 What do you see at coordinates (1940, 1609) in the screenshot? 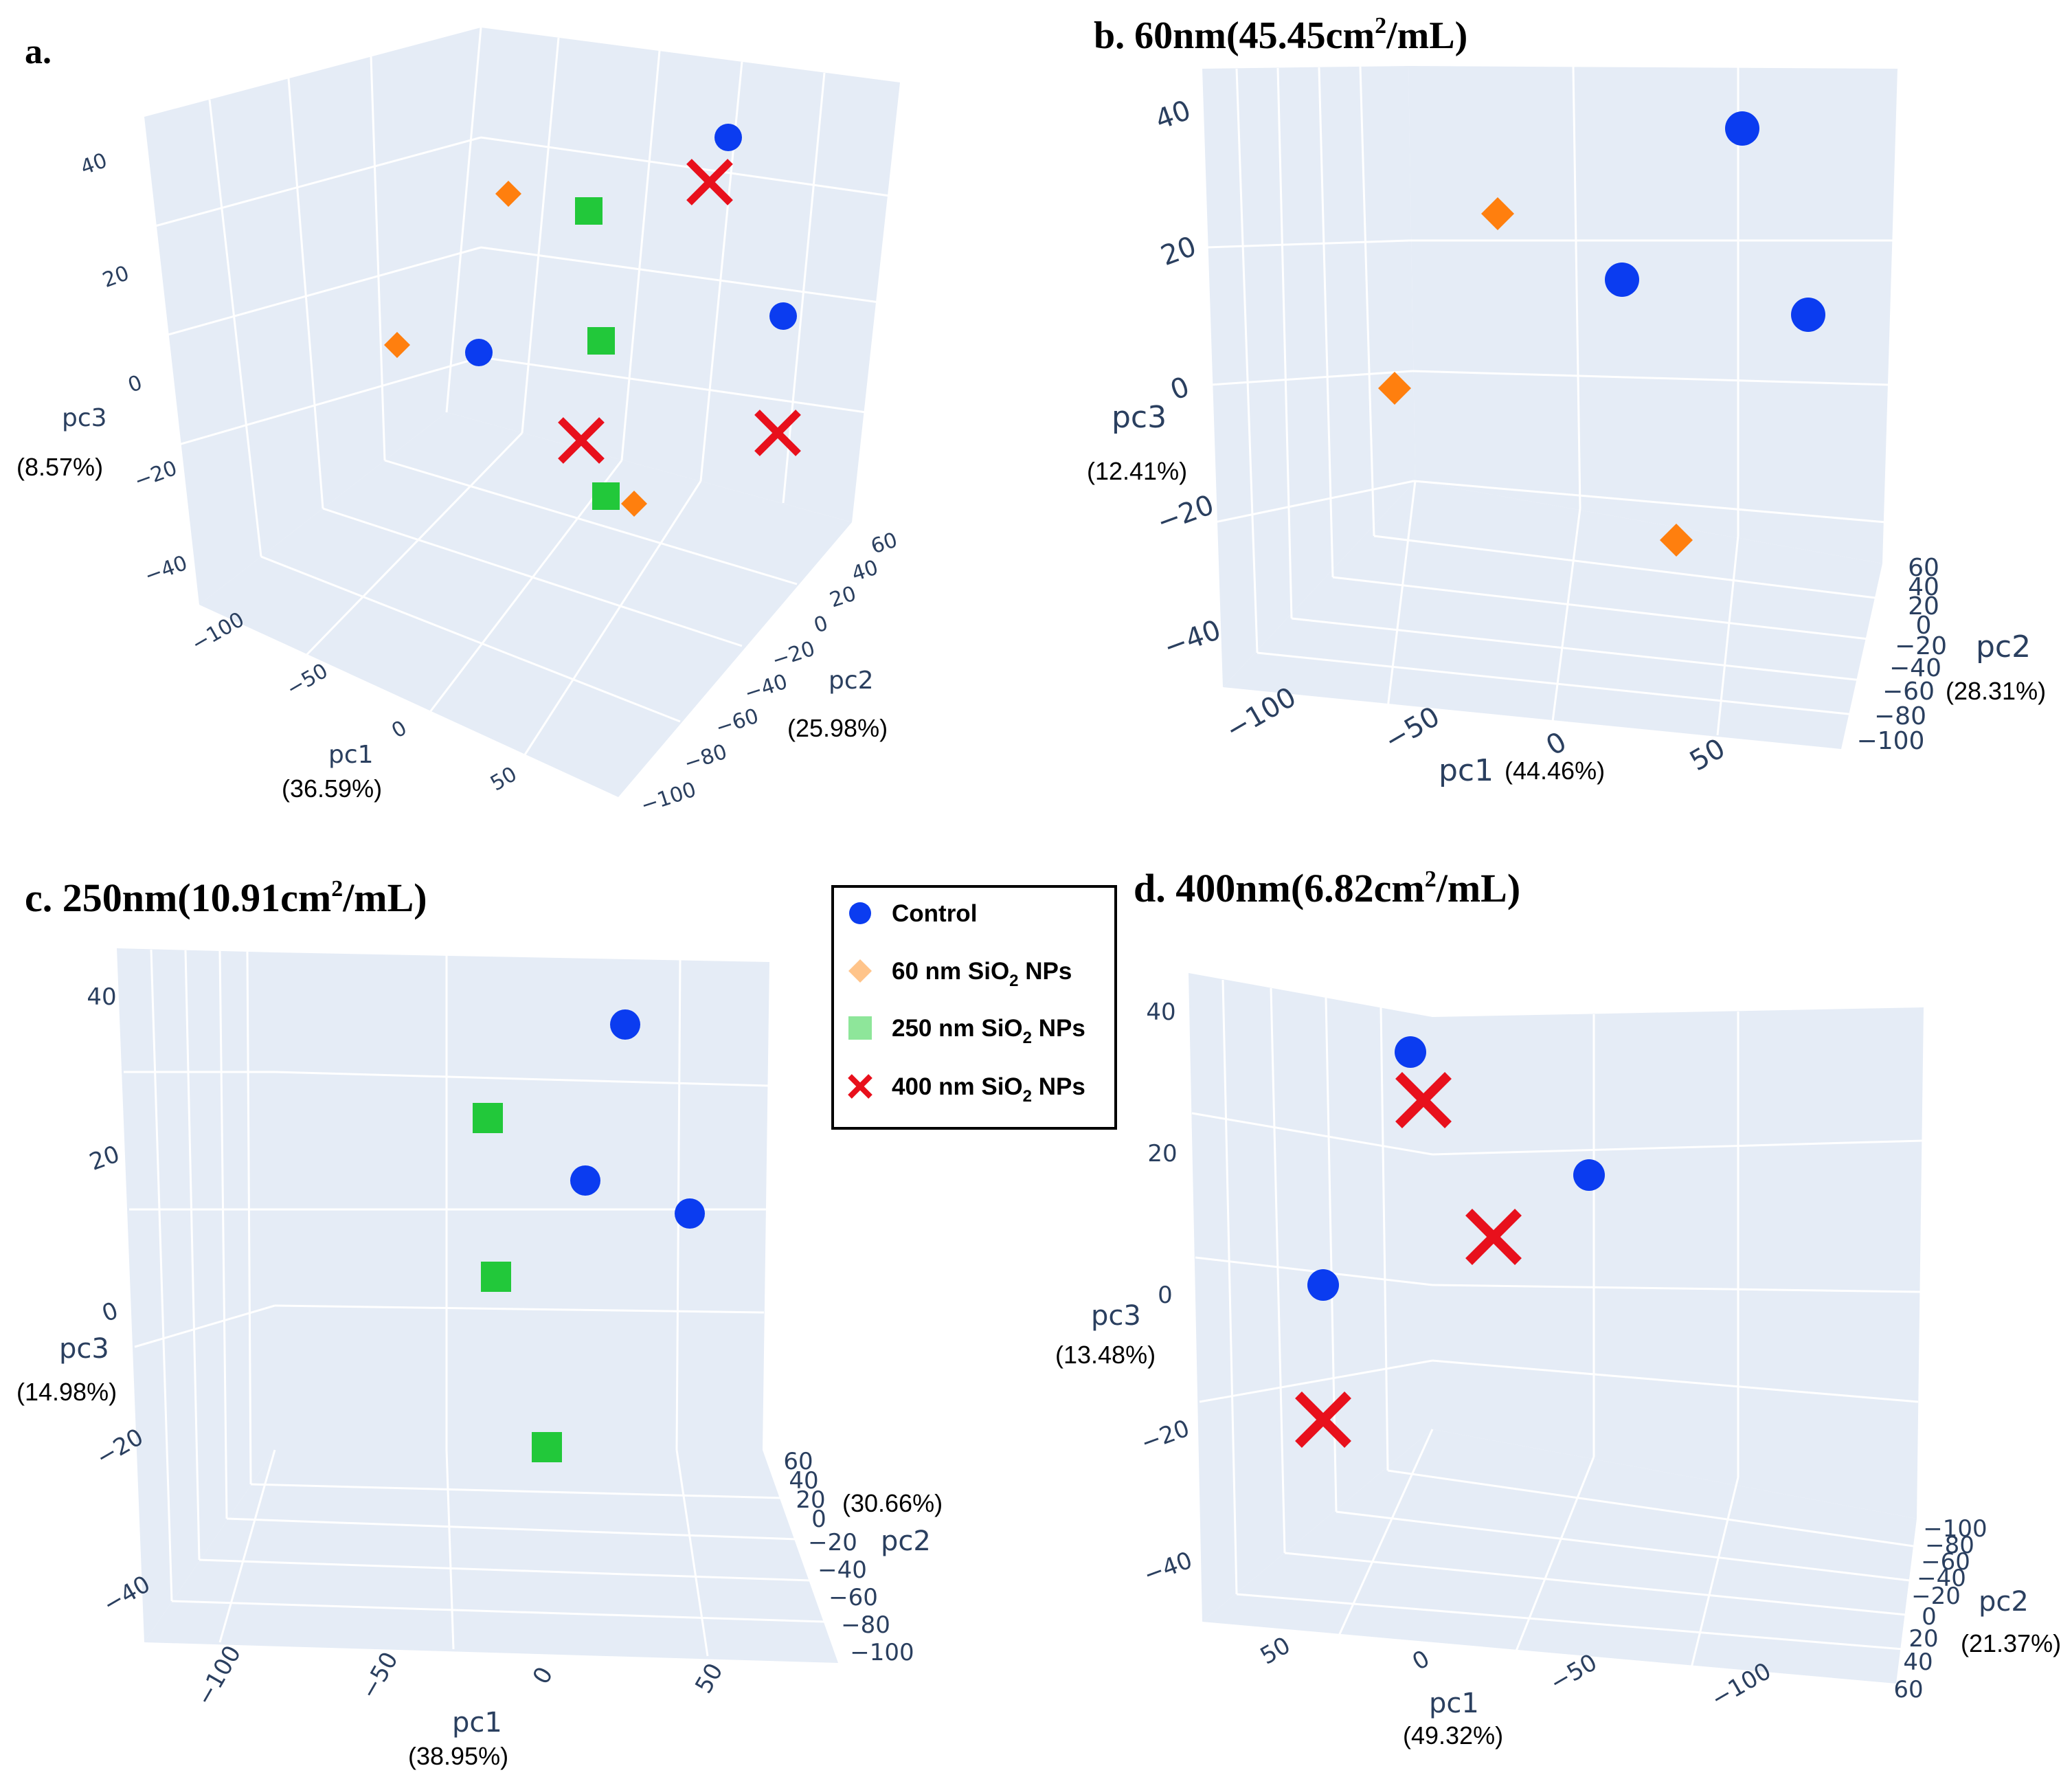
I see `panel-d-pc2-ticks: −100 −80 −60 −40 −20 0 20 40 60` at bounding box center [1940, 1609].